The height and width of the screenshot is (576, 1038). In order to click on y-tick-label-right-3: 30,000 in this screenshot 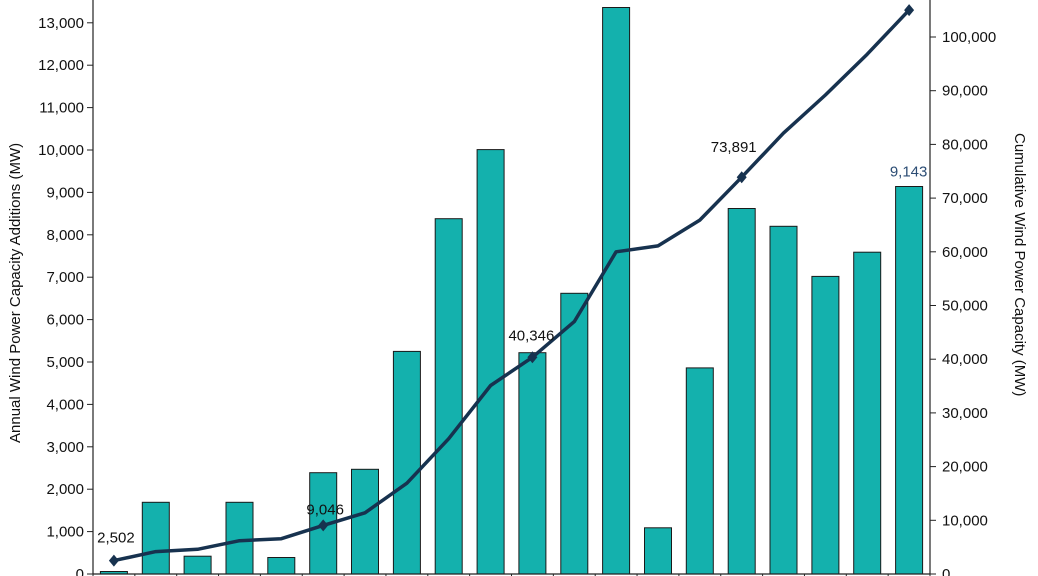, I will do `click(965, 413)`.